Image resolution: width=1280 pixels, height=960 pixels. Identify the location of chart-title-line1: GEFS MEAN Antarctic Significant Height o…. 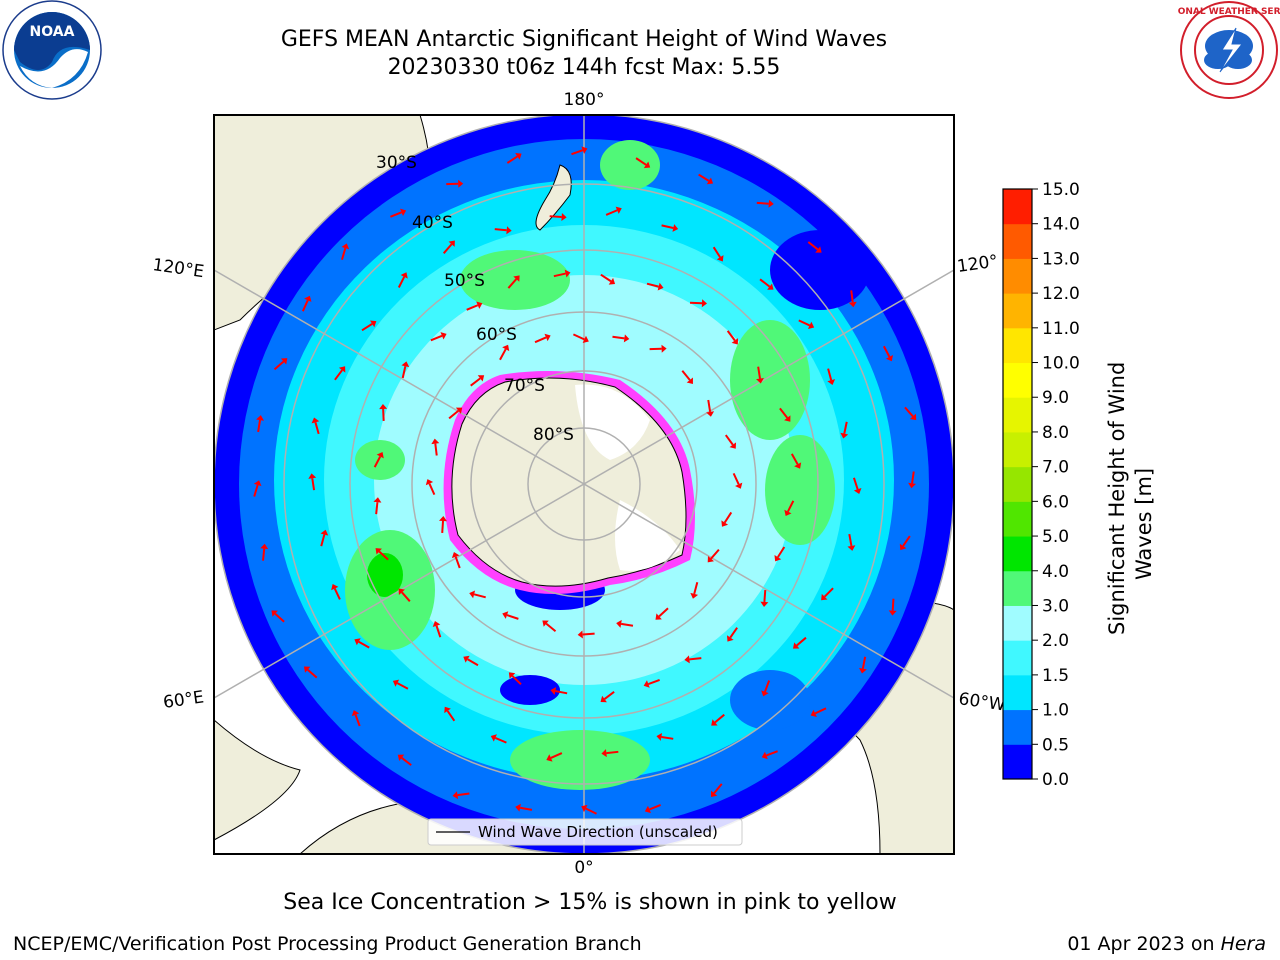
(584, 39).